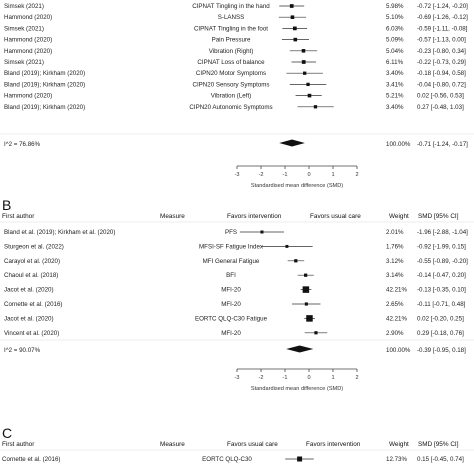 The width and height of the screenshot is (474, 474). What do you see at coordinates (395, 73) in the screenshot?
I see `row-weight: 3.40%` at bounding box center [395, 73].